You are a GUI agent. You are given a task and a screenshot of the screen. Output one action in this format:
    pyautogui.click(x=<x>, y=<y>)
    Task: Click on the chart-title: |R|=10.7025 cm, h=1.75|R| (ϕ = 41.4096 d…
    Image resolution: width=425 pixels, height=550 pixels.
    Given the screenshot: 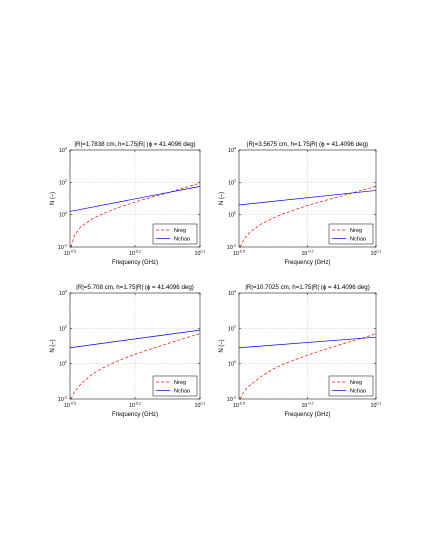 What is the action you would take?
    pyautogui.click(x=307, y=287)
    